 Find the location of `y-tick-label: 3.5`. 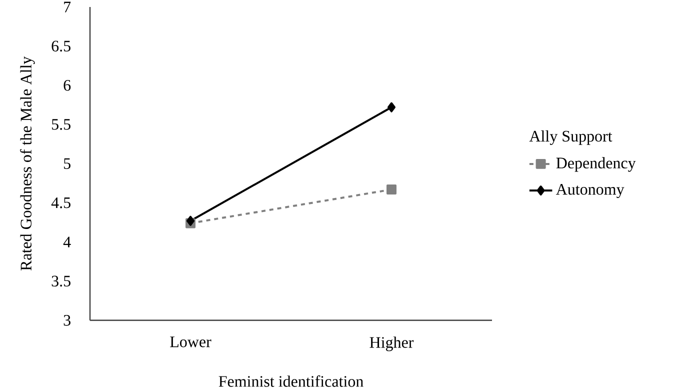

y-tick-label: 3.5 is located at coordinates (61, 281).